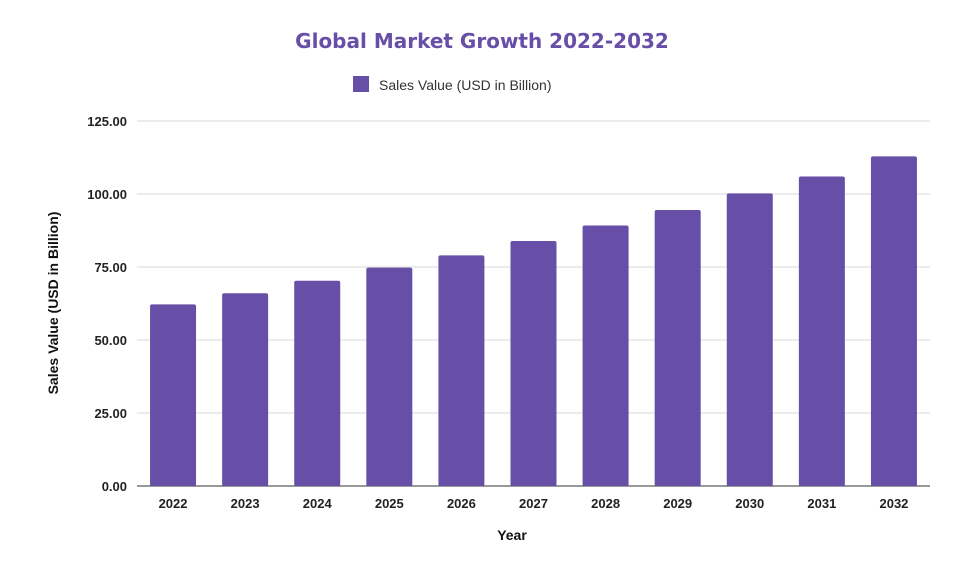  I want to click on y-tick-label: 100.00, so click(107, 194).